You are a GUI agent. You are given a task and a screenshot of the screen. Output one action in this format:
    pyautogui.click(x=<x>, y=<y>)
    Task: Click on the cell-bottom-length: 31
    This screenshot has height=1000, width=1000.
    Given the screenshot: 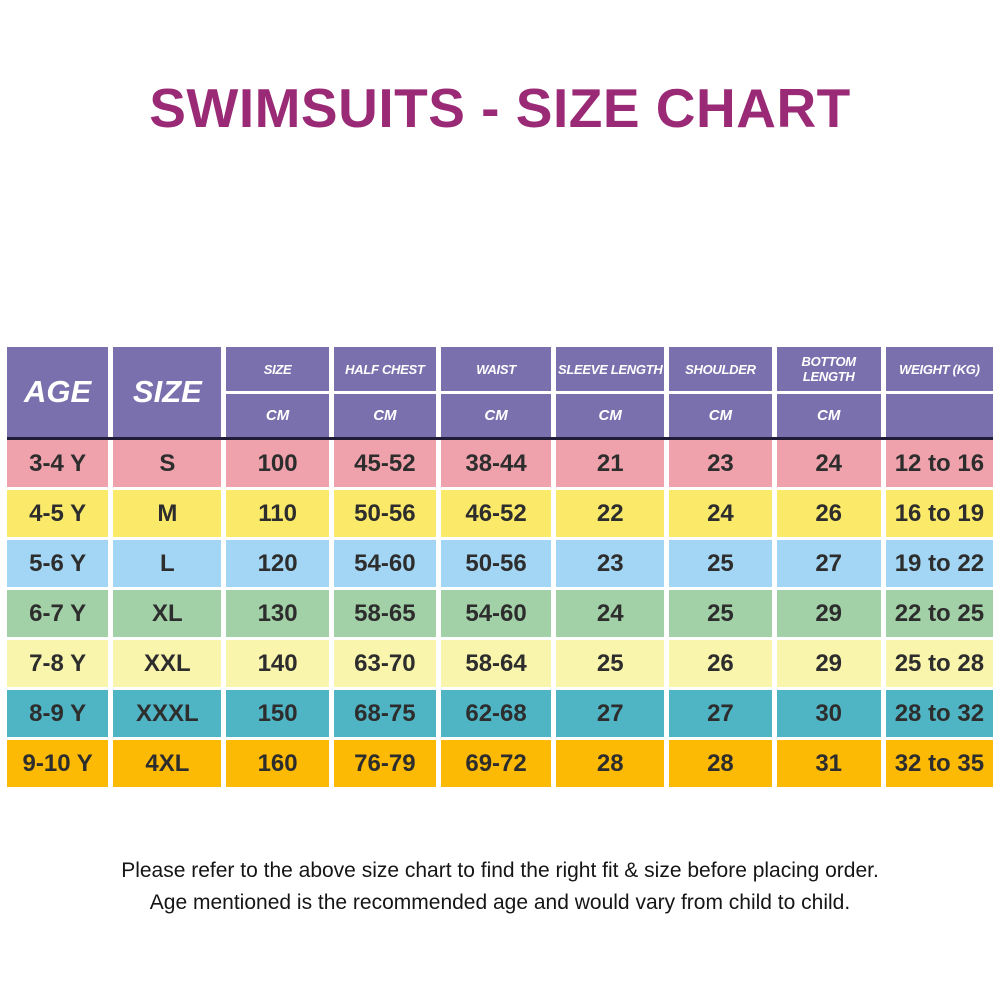 What is the action you would take?
    pyautogui.click(x=828, y=763)
    